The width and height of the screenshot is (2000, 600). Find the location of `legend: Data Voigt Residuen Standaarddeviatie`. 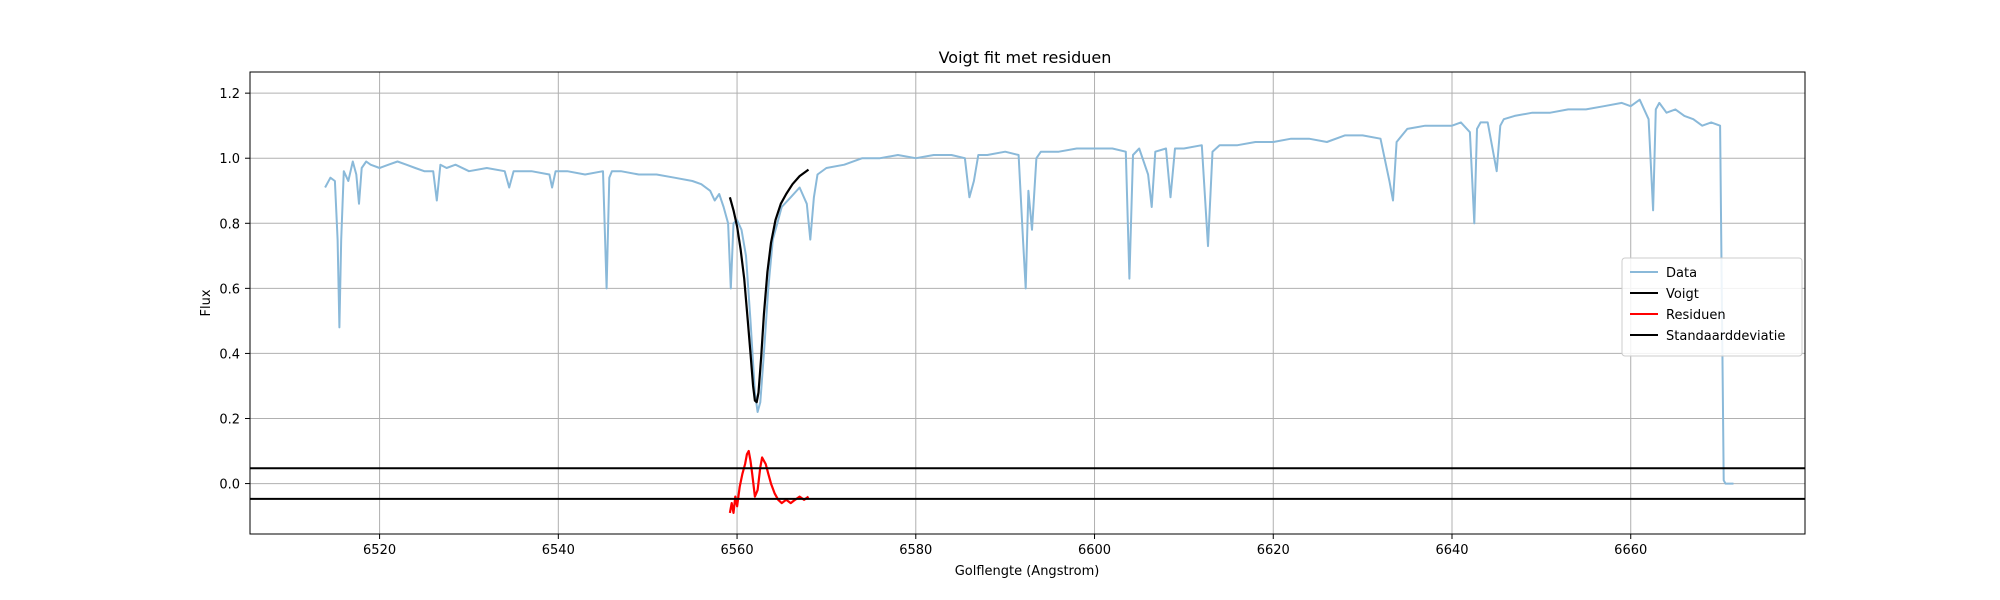

legend: Data Voigt Residuen Standaarddeviatie is located at coordinates (1712, 307).